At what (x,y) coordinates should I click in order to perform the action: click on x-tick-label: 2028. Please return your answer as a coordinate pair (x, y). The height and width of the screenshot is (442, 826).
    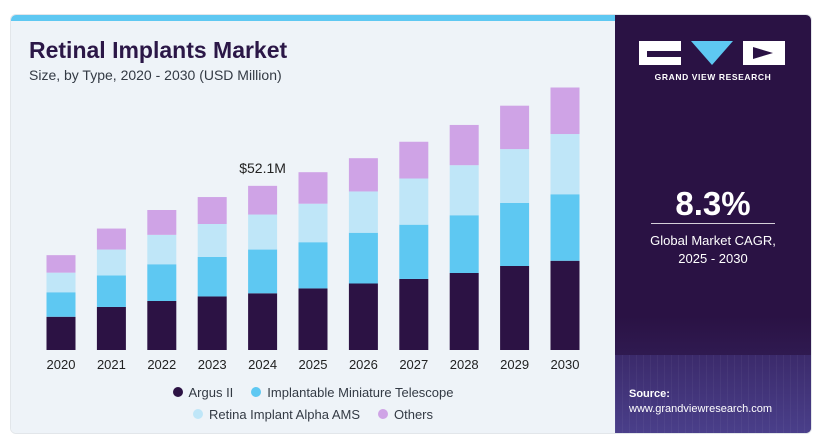
    Looking at the image, I should click on (464, 364).